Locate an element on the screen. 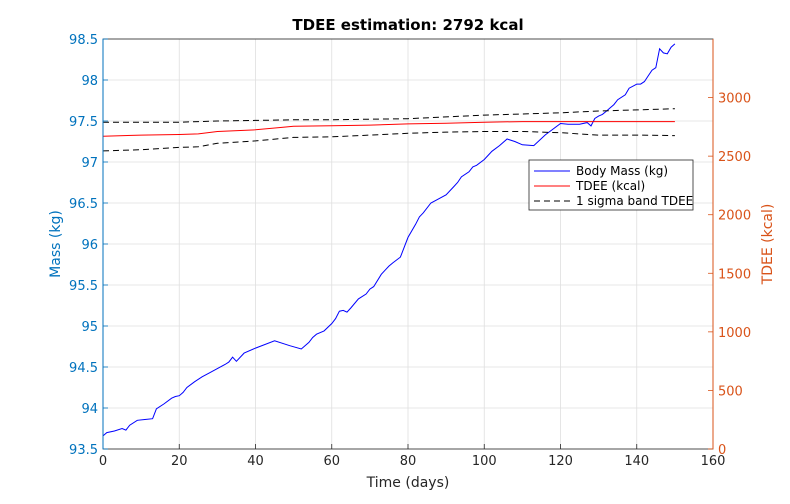  x-tick-label: 60 is located at coordinates (331, 461).